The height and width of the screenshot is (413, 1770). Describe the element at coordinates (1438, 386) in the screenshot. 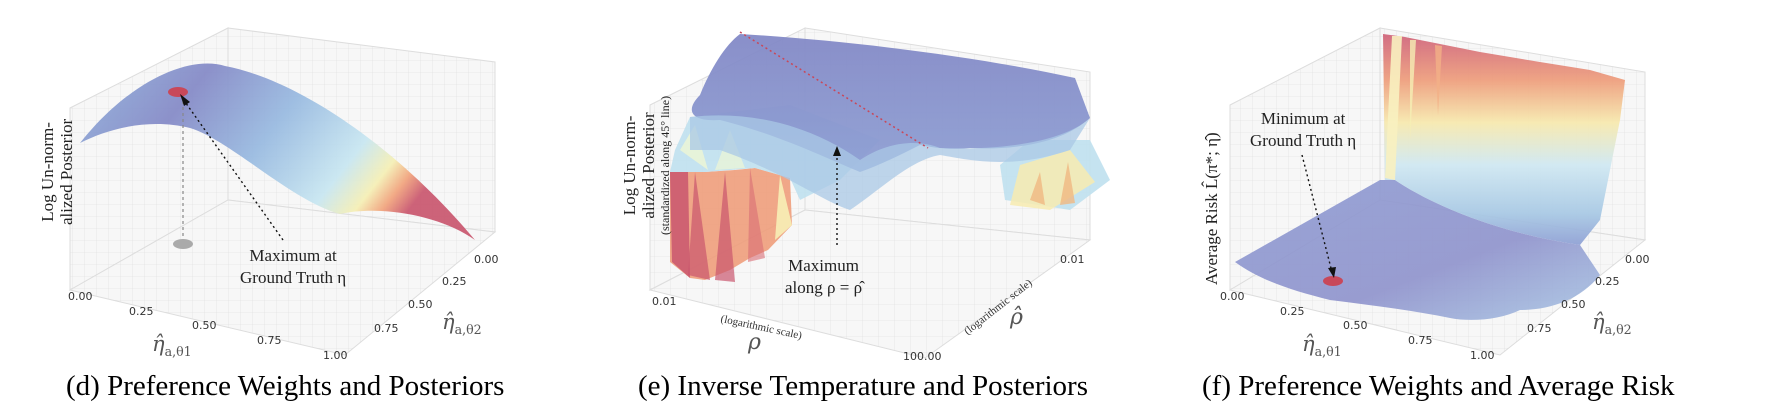

I see `caption-f: (f) Preference Weights and Average Risk` at that location.